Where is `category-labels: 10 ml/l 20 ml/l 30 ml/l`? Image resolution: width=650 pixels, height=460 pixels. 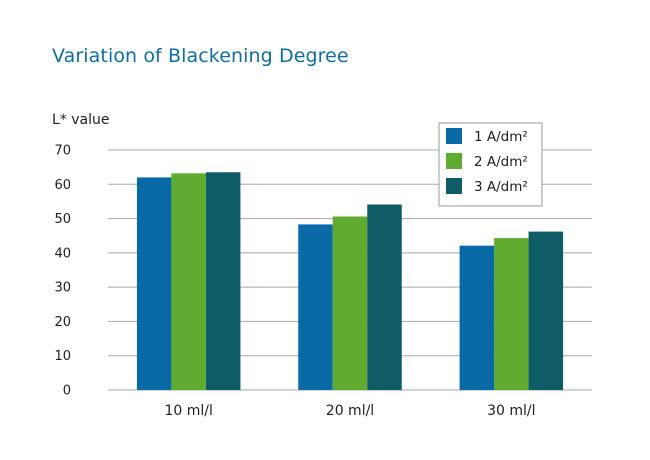
category-labels: 10 ml/l 20 ml/l 30 ml/l is located at coordinates (349, 411).